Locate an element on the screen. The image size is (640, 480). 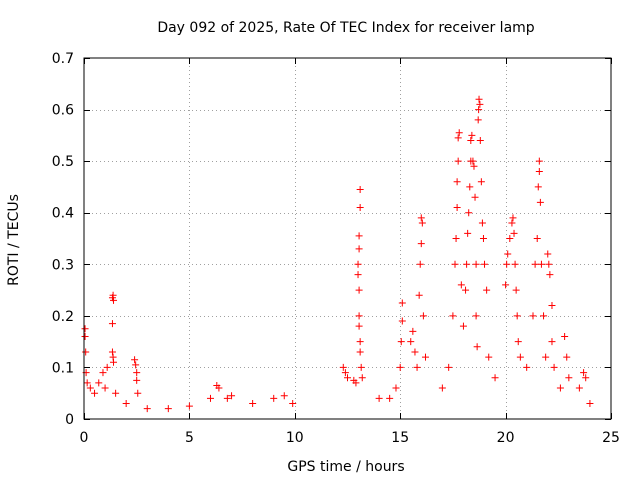
y-tick-label-6: 0.6 is located at coordinates (63, 111).